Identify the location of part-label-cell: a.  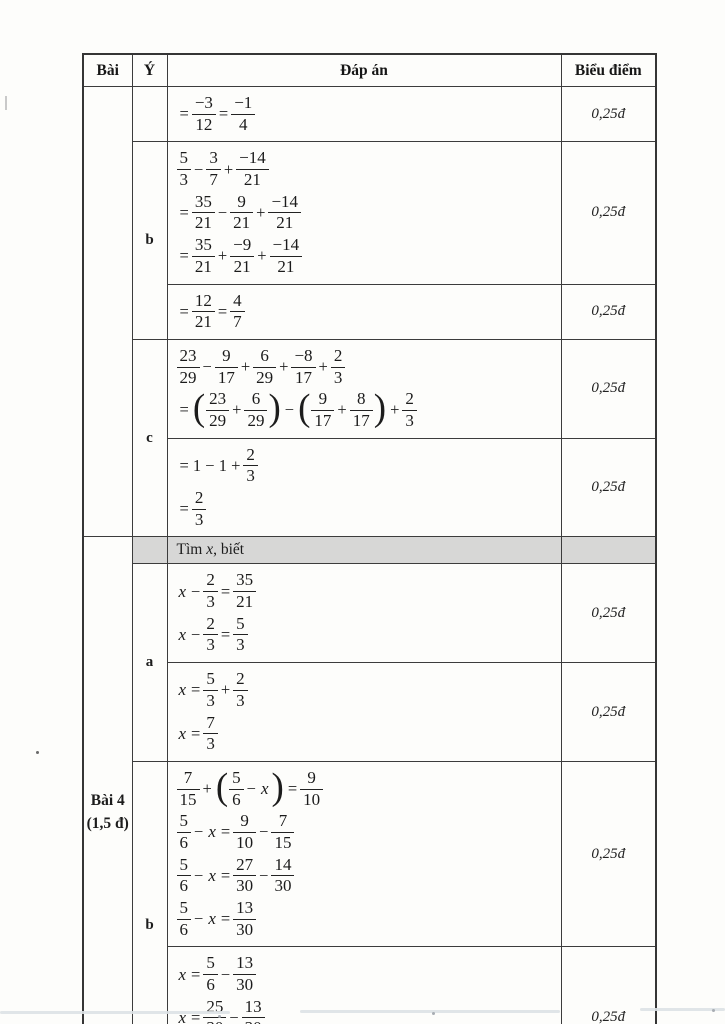
(149, 662).